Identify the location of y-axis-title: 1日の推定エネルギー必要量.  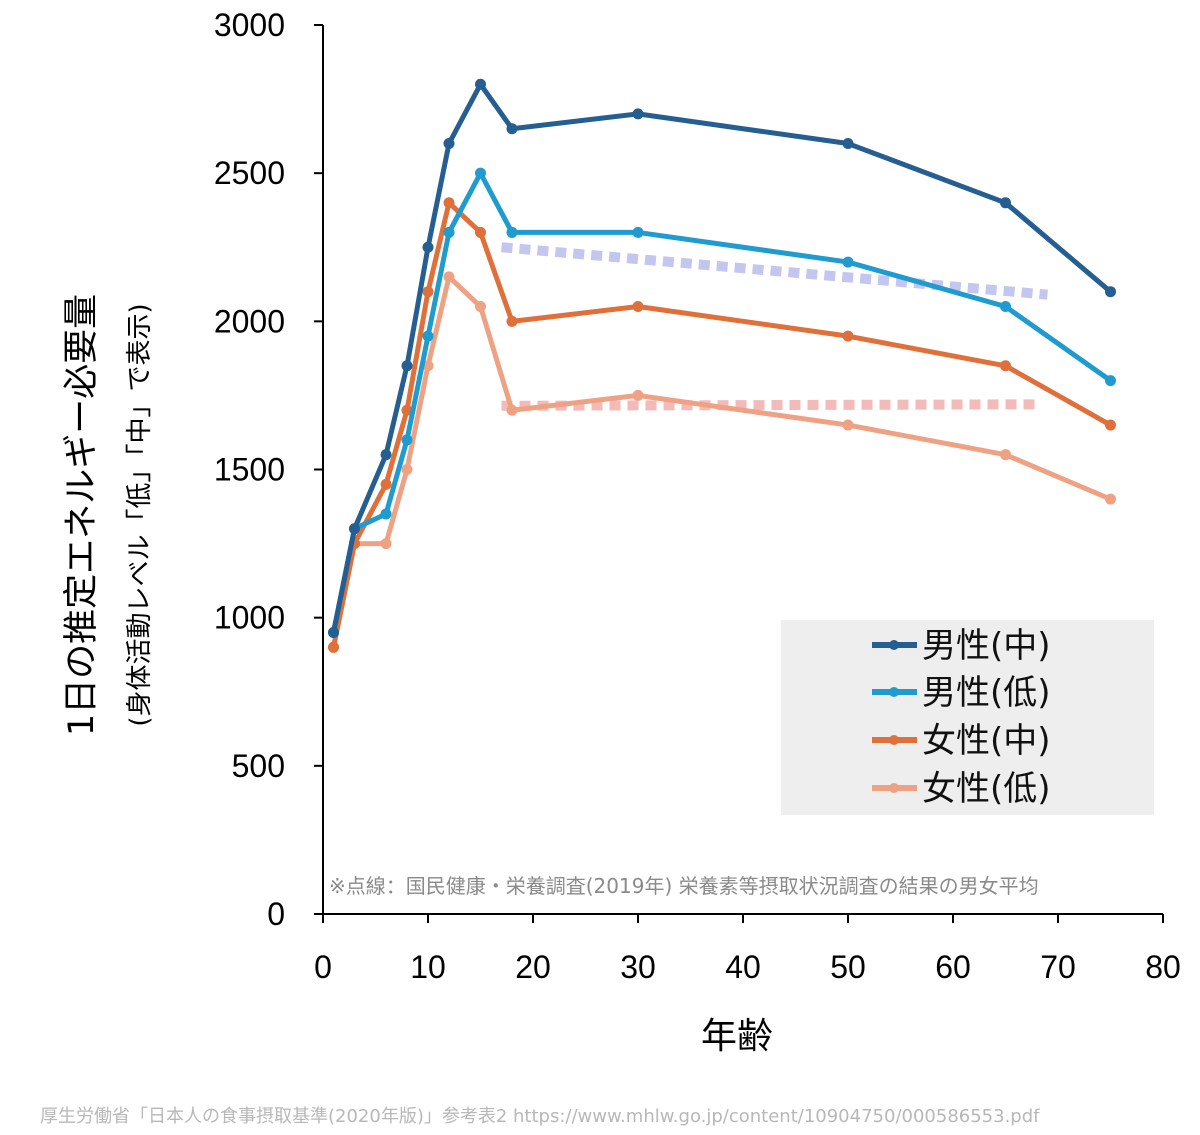
(82, 515).